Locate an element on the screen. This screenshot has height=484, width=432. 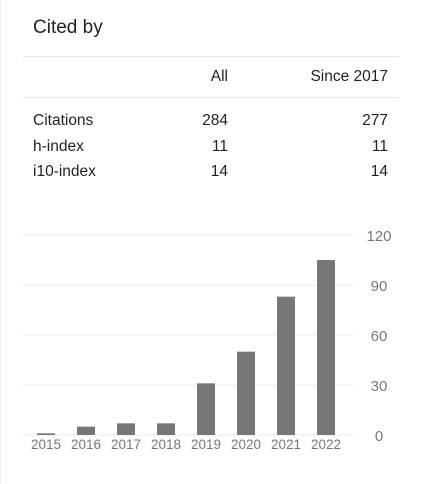
x-tick-label: 2018 is located at coordinates (166, 444).